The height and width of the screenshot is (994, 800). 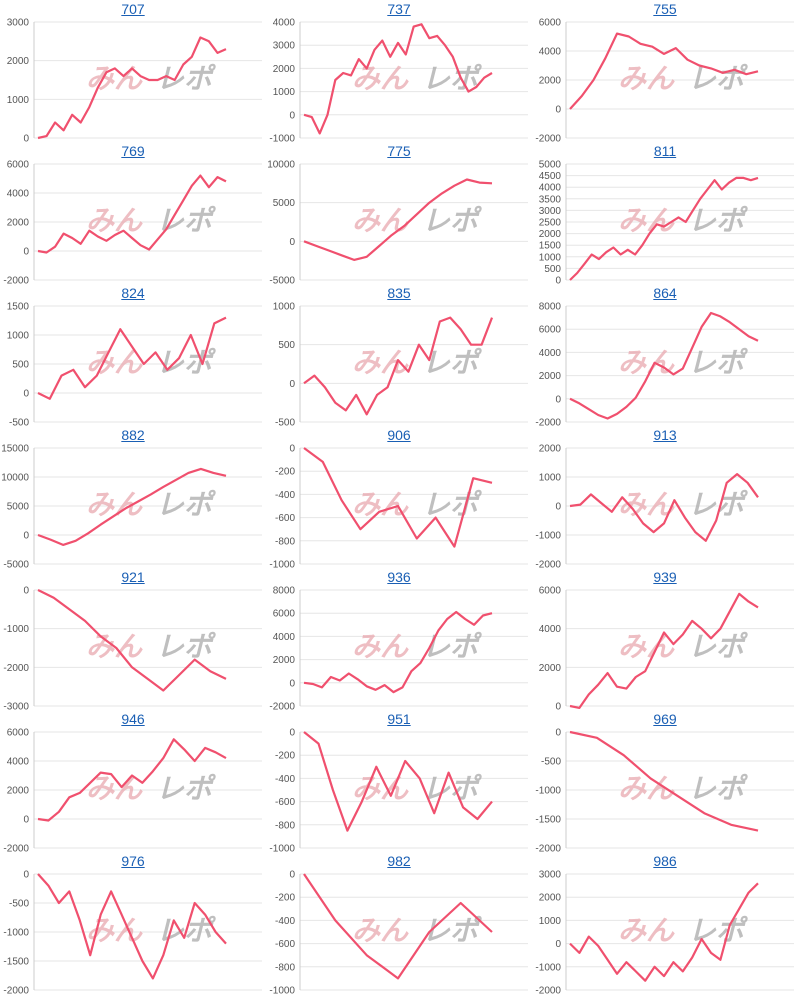 What do you see at coordinates (281, 165) in the screenshot?
I see `y-tick-label: 10000` at bounding box center [281, 165].